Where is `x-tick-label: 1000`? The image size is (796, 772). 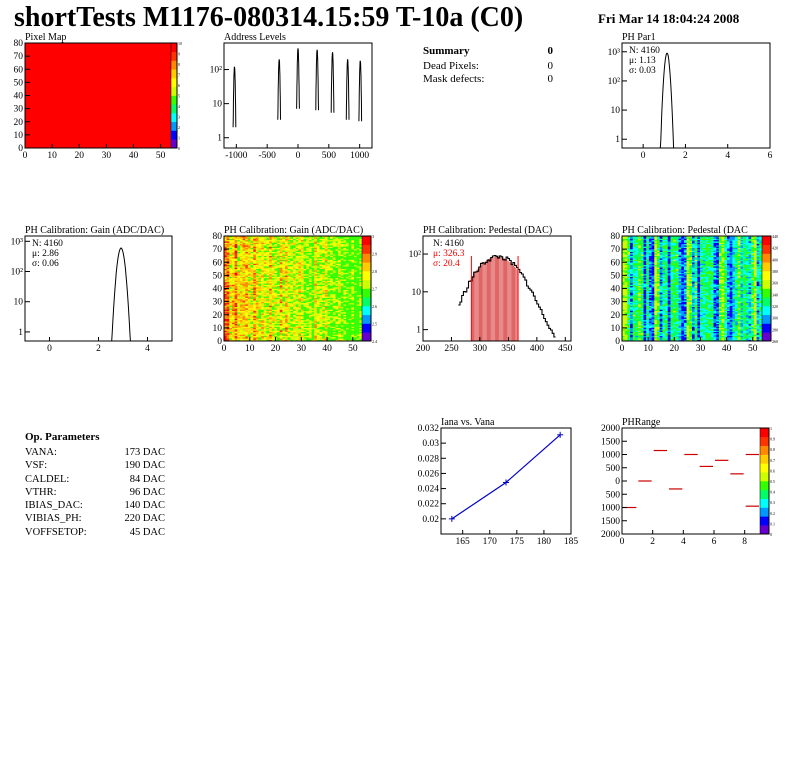 x-tick-label: 1000 is located at coordinates (359, 156).